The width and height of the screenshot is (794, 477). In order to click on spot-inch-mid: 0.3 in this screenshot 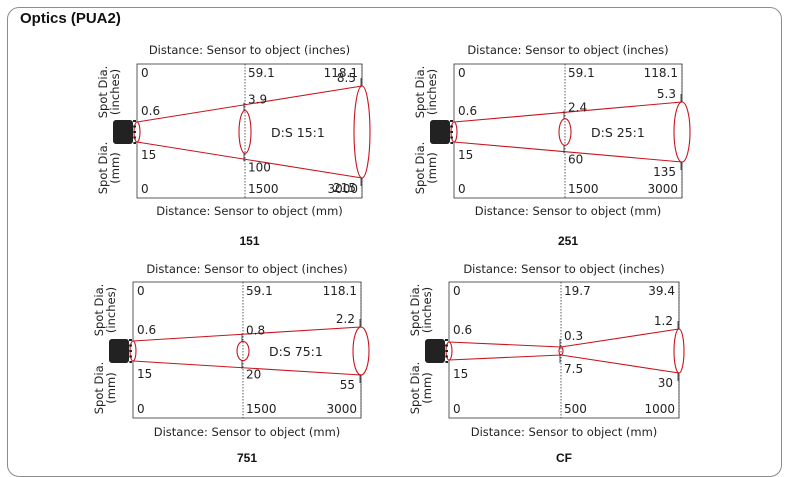, I will do `click(573, 336)`.